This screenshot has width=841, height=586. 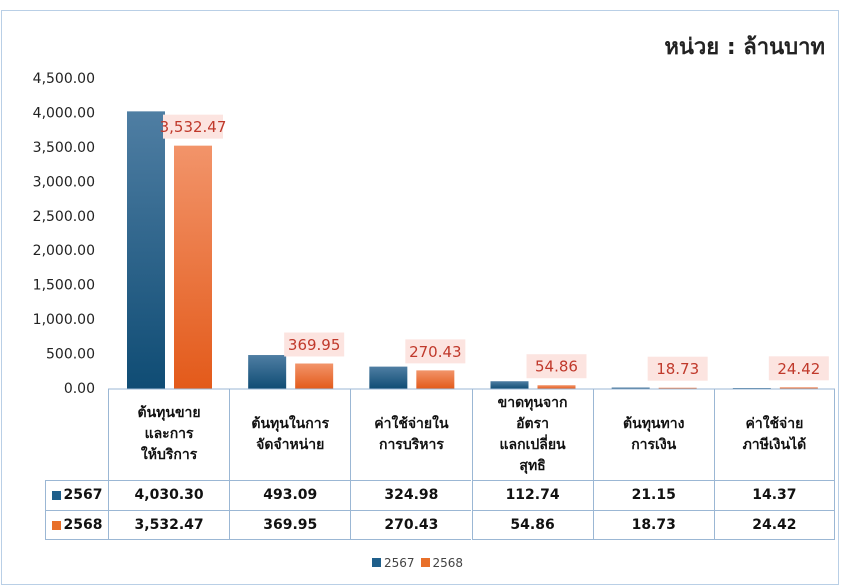 What do you see at coordinates (79, 389) in the screenshot?
I see `y-tick-label: 0.00` at bounding box center [79, 389].